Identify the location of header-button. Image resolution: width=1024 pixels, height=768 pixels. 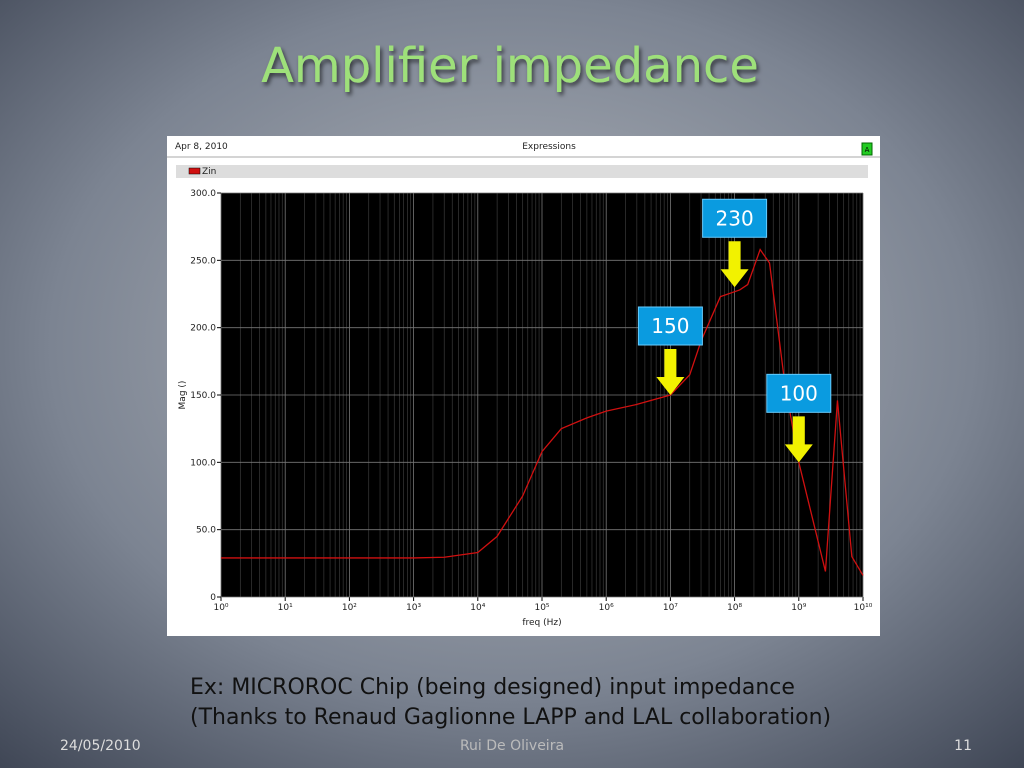
(867, 149).